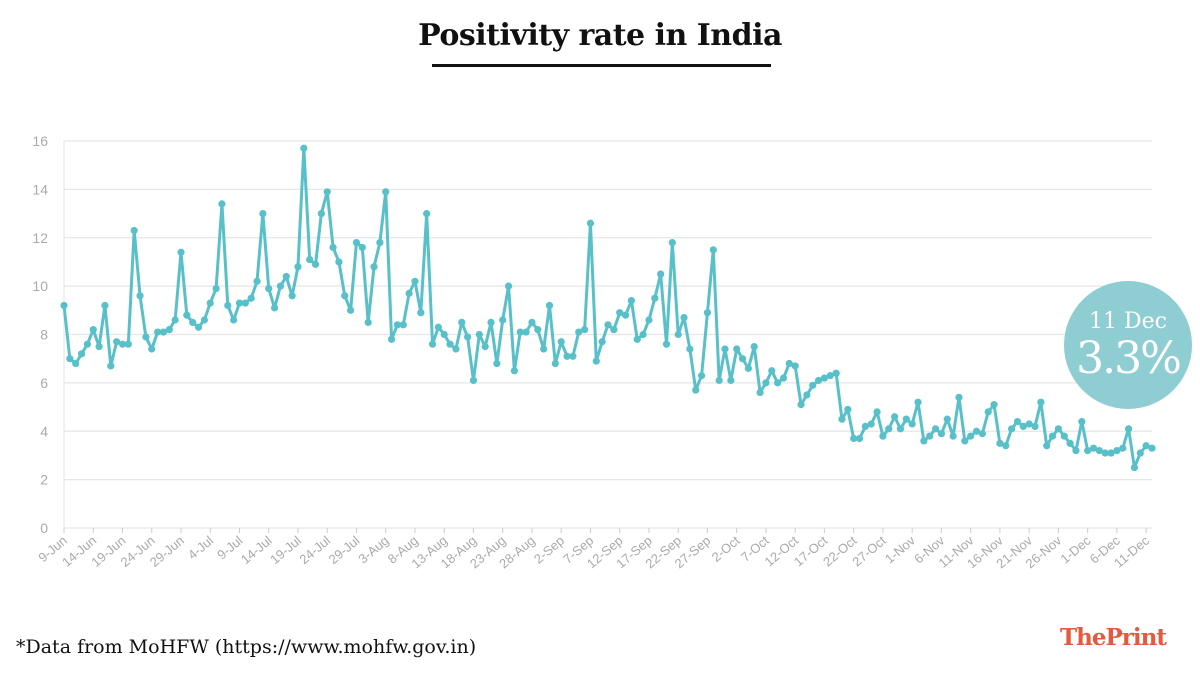 The width and height of the screenshot is (1200, 675). I want to click on theprint-logo: ThePrint, so click(1113, 637).